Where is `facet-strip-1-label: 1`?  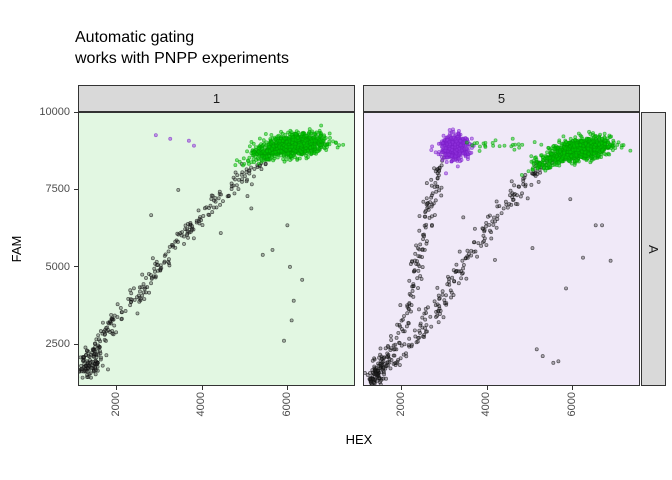 facet-strip-1-label: 1 is located at coordinates (216, 98).